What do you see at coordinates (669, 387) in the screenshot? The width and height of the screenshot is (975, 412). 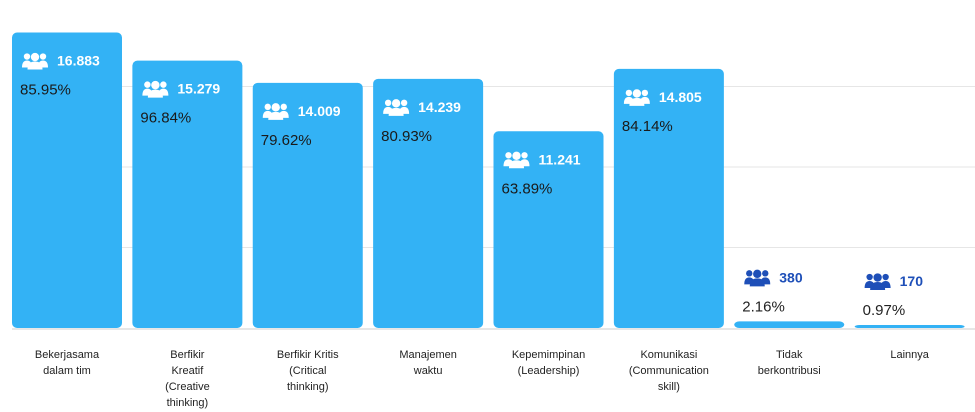 I see `category-label: skill)` at bounding box center [669, 387].